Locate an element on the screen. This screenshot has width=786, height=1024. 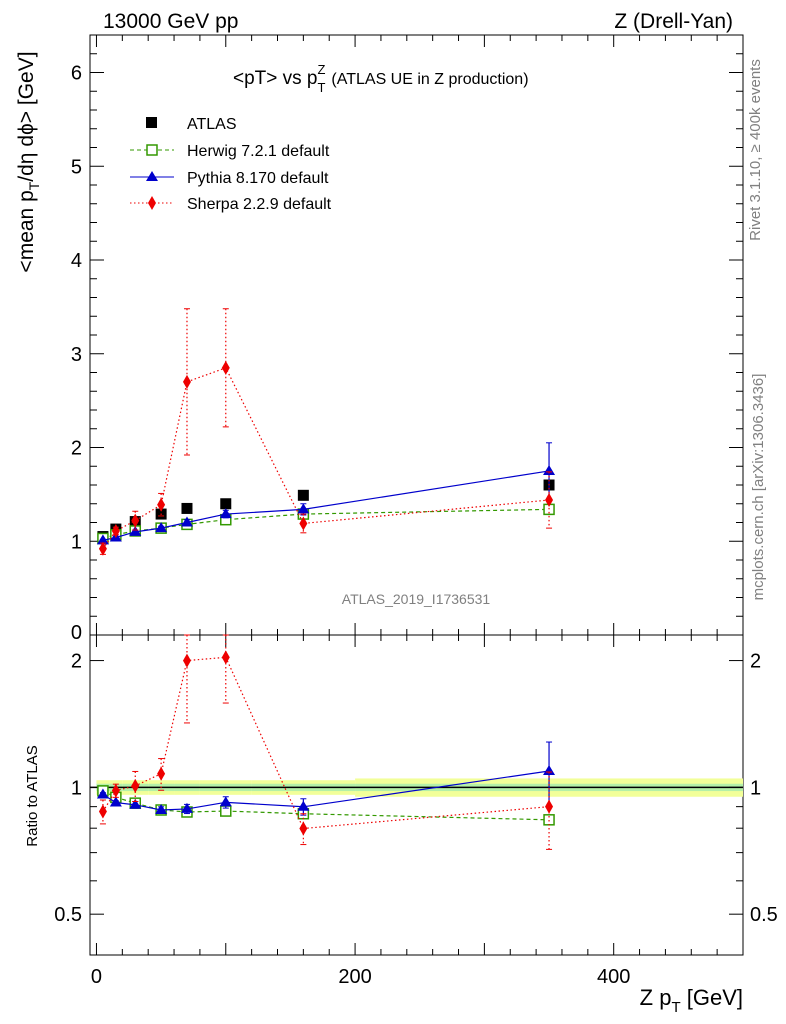
y-tick-label-ratio-right: 0.5 is located at coordinates (764, 915).